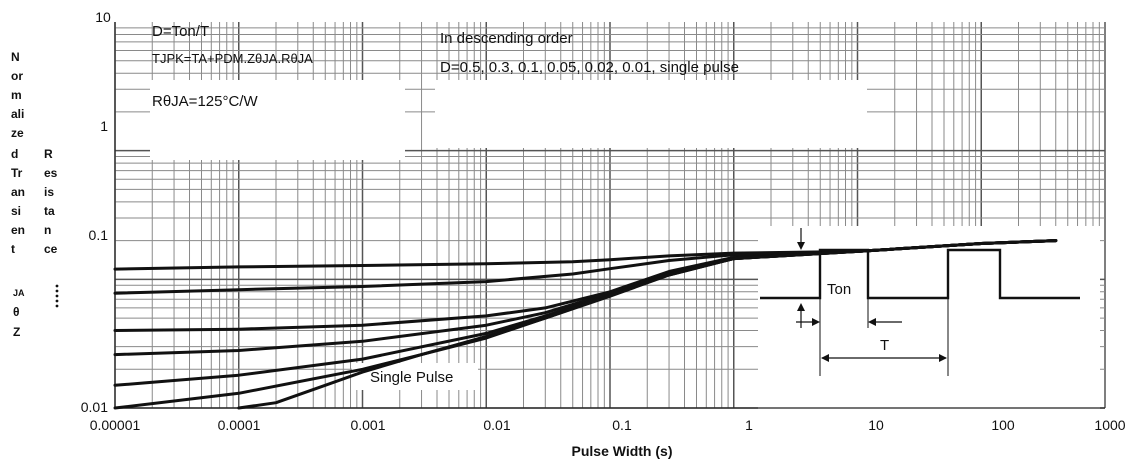 The image size is (1140, 464). Describe the element at coordinates (103, 17) in the screenshot. I see `y-tick-label: 10` at that location.